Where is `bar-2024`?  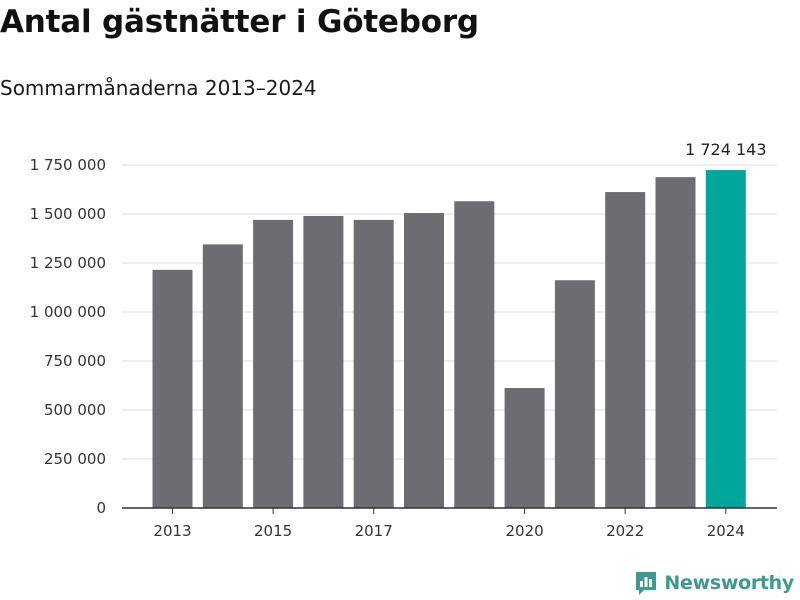 bar-2024 is located at coordinates (725, 339).